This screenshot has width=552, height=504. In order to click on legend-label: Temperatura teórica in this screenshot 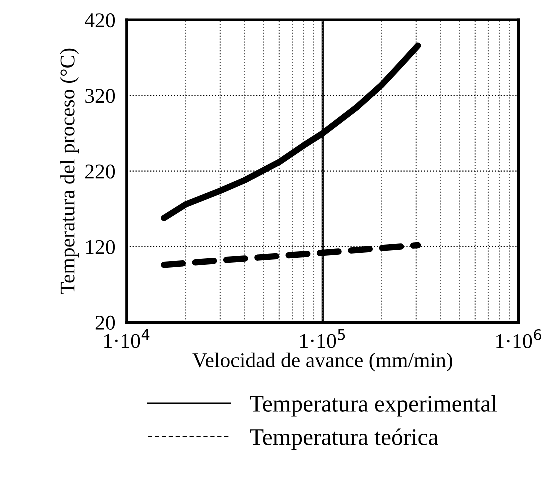, I will do `click(344, 439)`.